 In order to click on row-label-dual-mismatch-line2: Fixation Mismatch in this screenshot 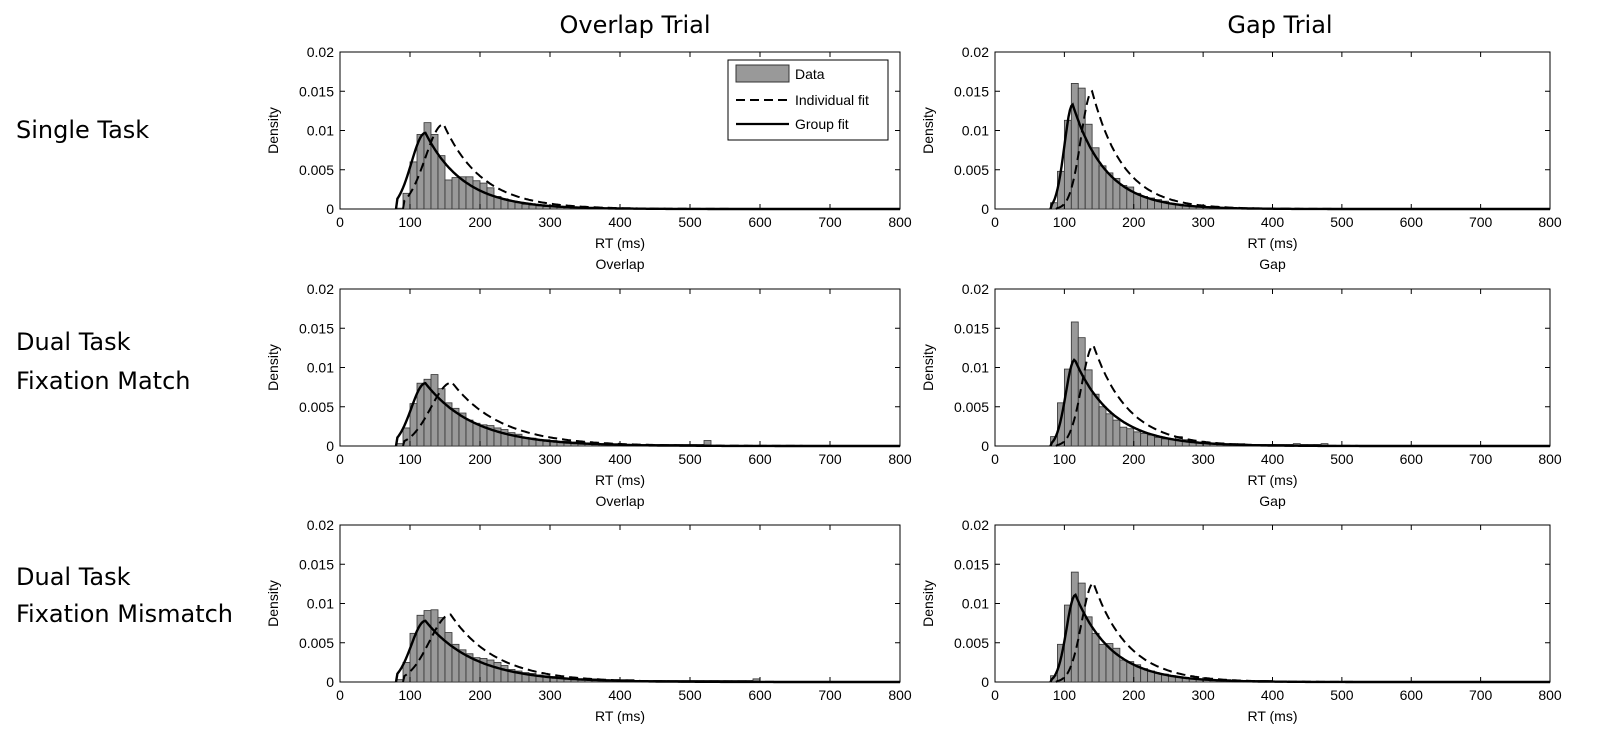, I will do `click(124, 614)`.